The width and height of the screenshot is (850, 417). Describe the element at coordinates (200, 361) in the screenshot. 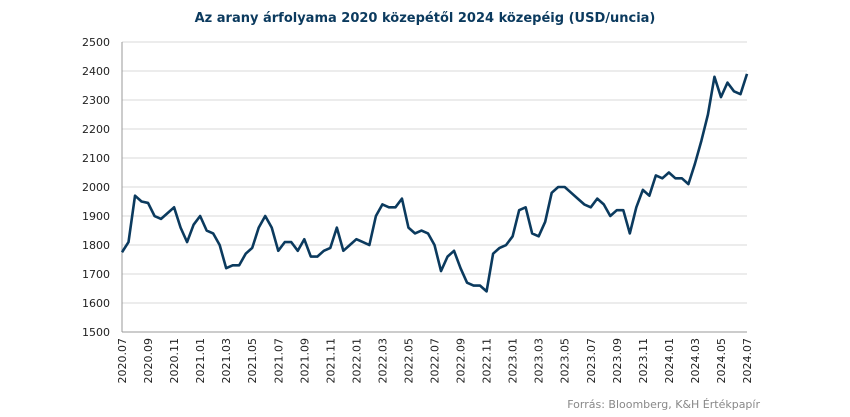

I see `x-tick-label: 2021.01` at that location.